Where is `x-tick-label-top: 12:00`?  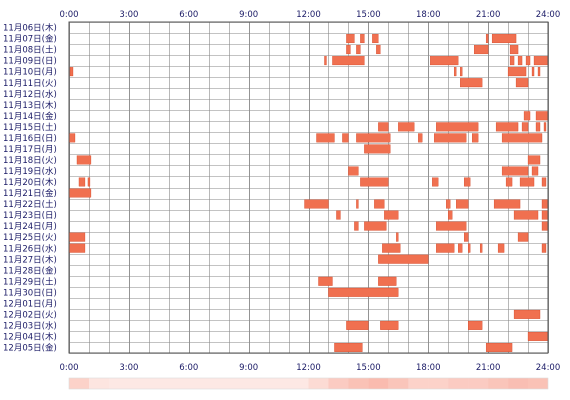 x-tick-label-top: 12:00 is located at coordinates (308, 15).